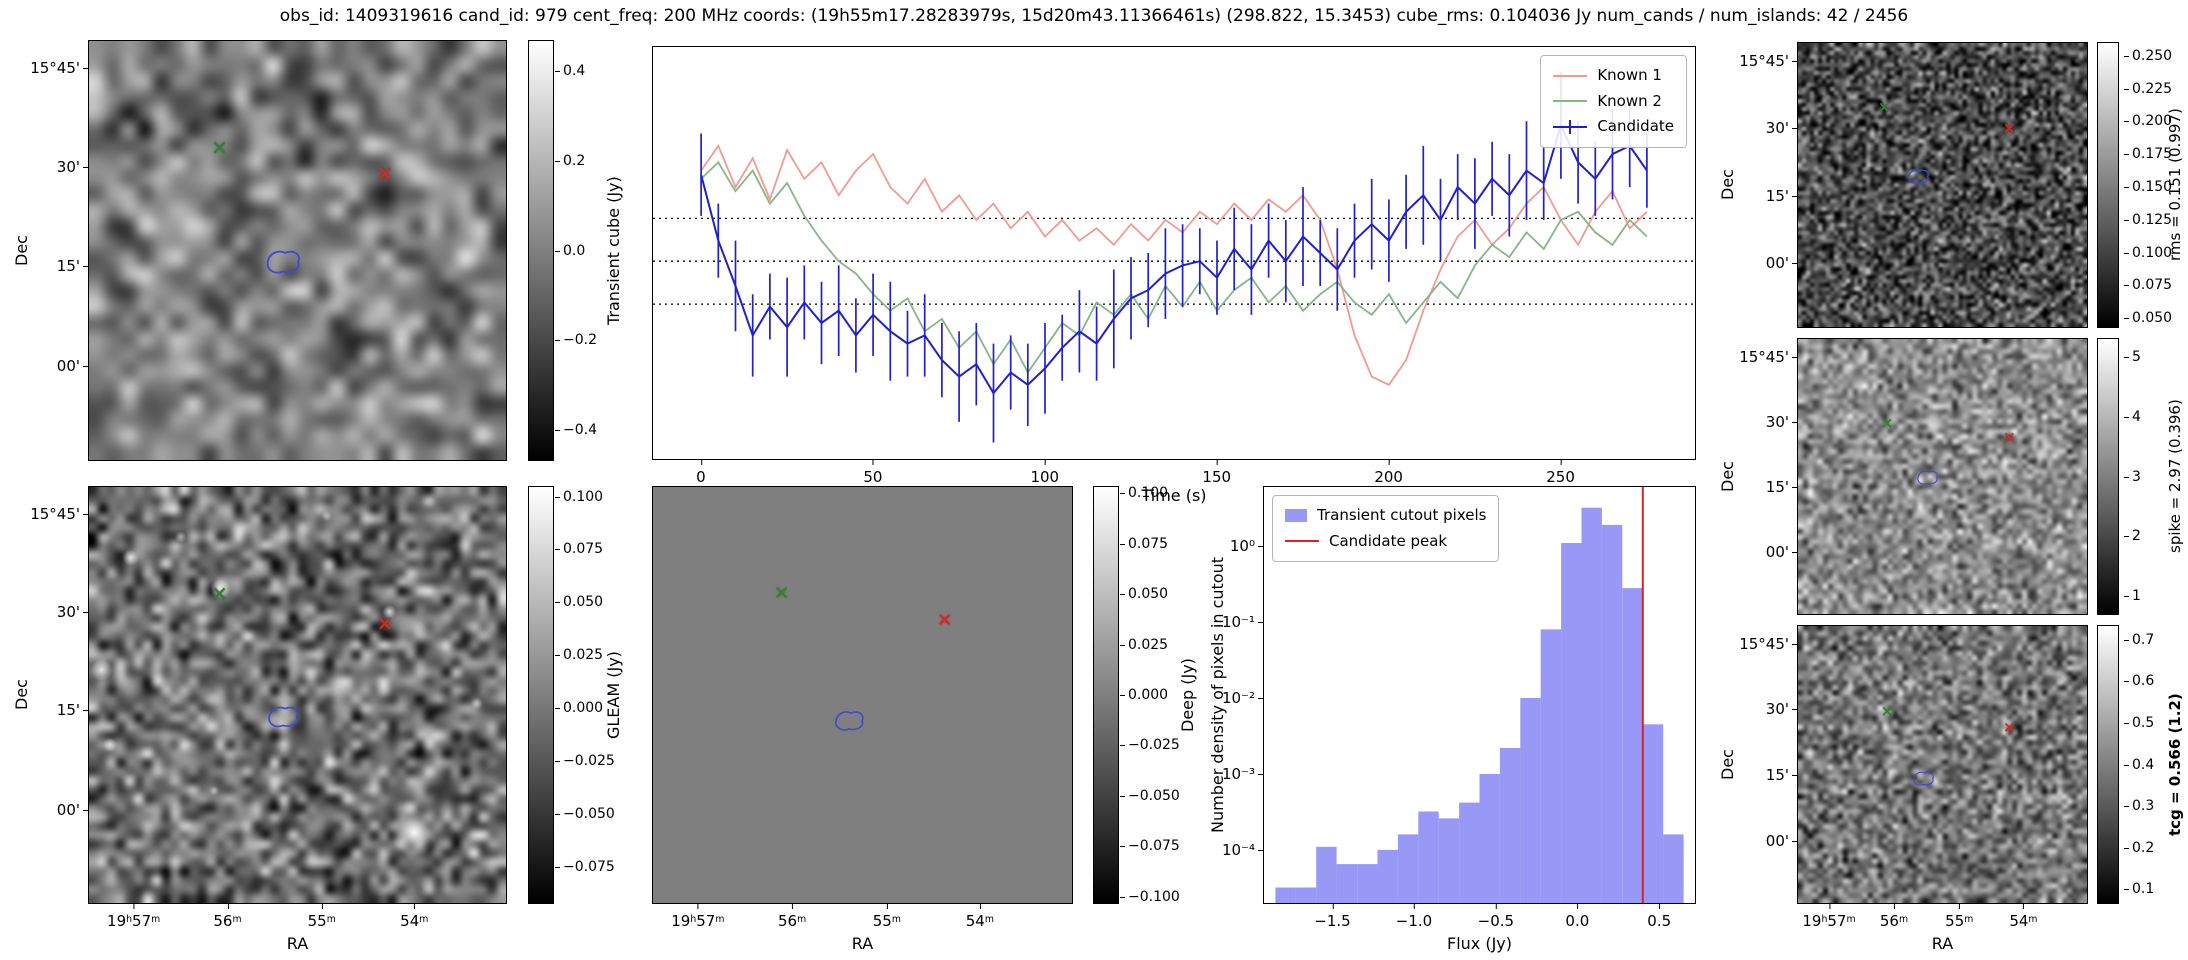 This screenshot has width=2188, height=960. I want to click on legend-item-candidate: Candidate, so click(1613, 127).